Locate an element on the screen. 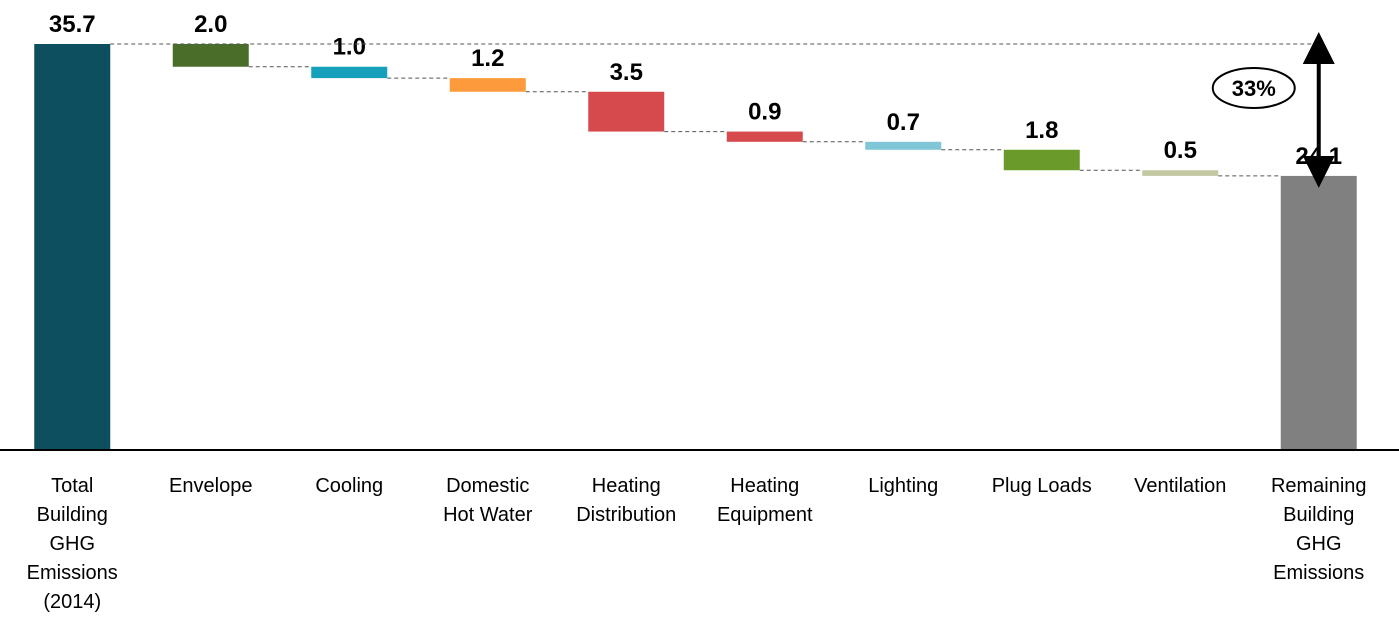  annotation-ellipse is located at coordinates (1253, 87).